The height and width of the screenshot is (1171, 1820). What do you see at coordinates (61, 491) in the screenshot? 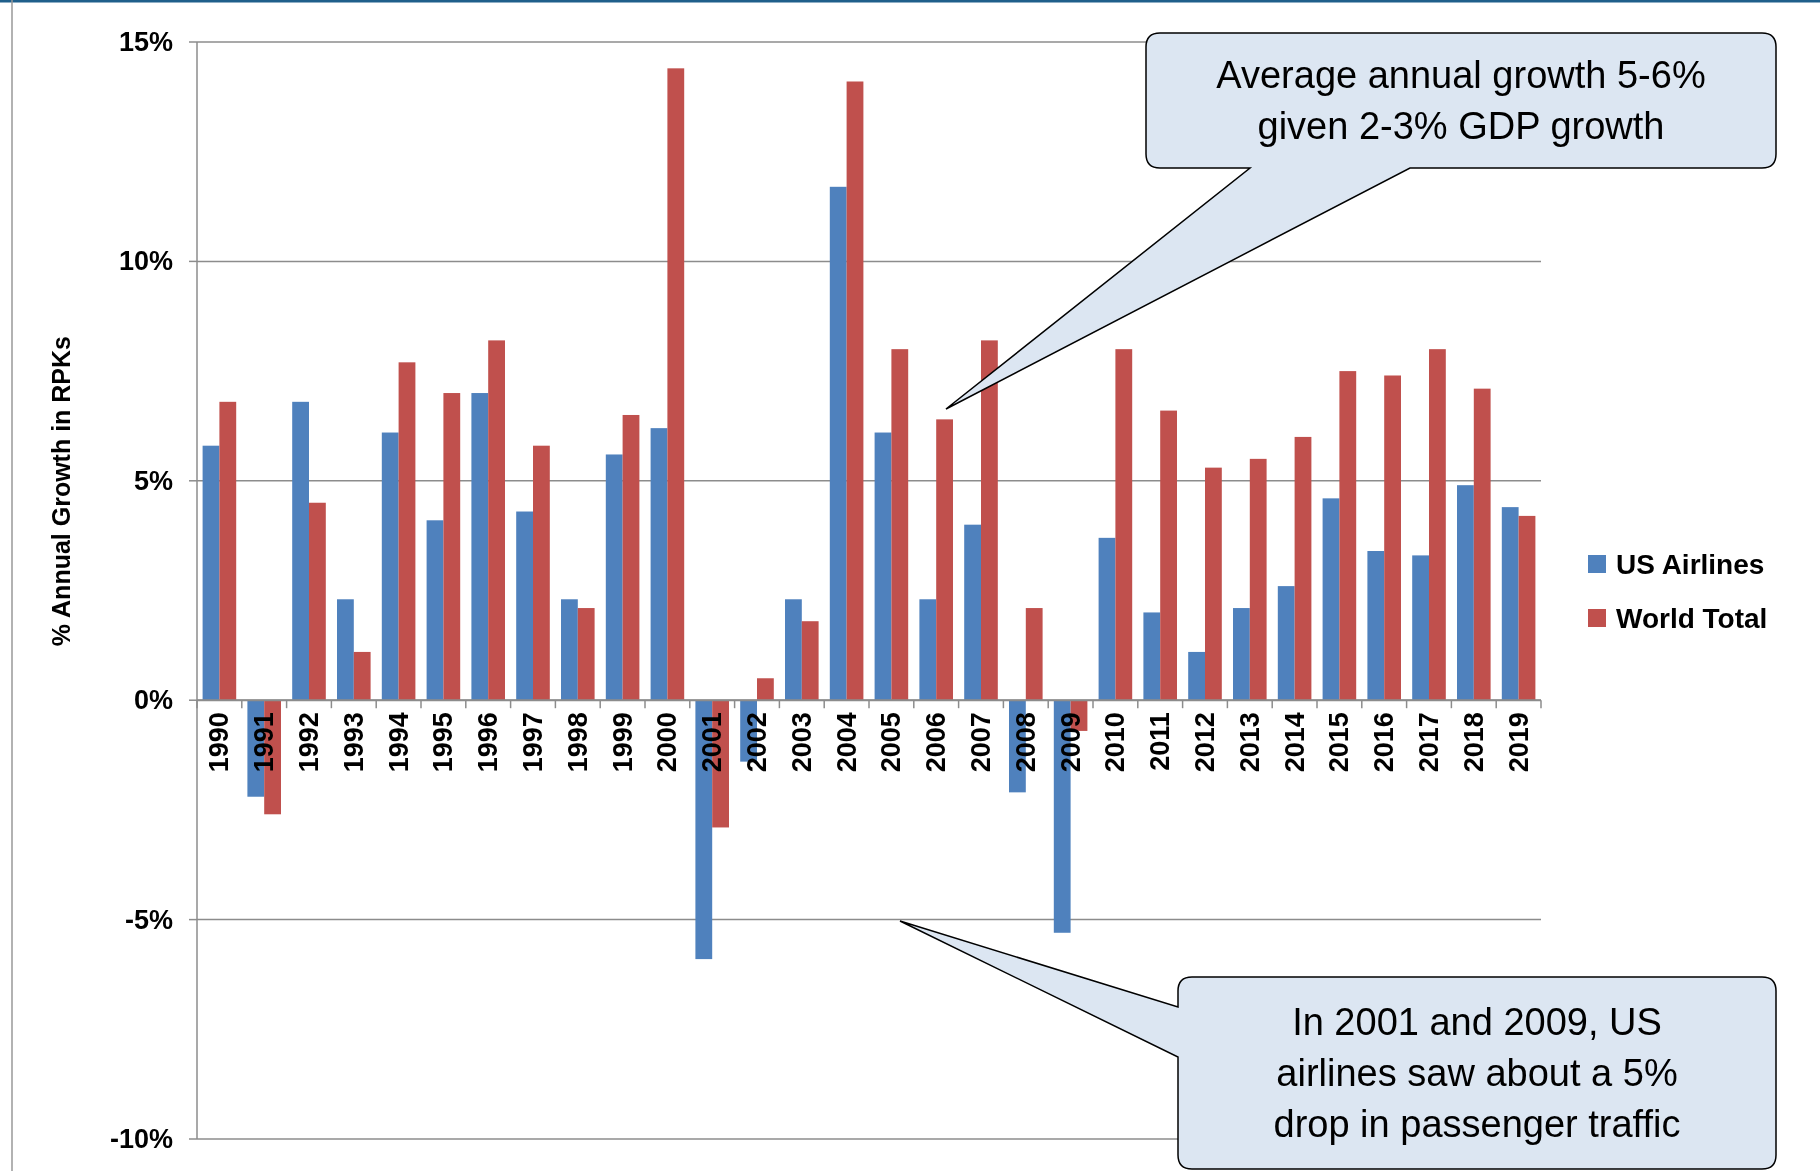
I see `y-axis-title: % Annual Growth in RPKs` at bounding box center [61, 491].